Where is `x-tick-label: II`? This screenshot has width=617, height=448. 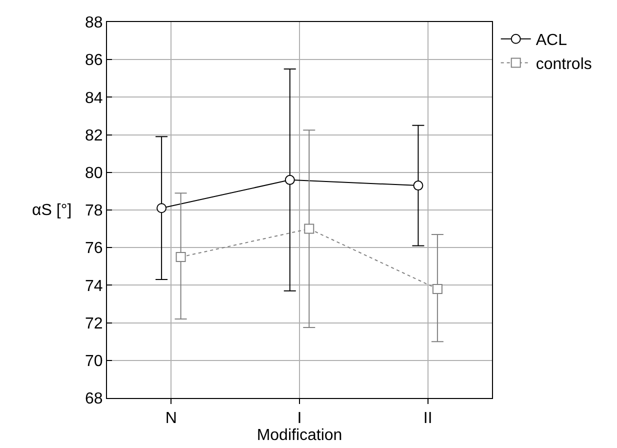
x-tick-label: II is located at coordinates (427, 419).